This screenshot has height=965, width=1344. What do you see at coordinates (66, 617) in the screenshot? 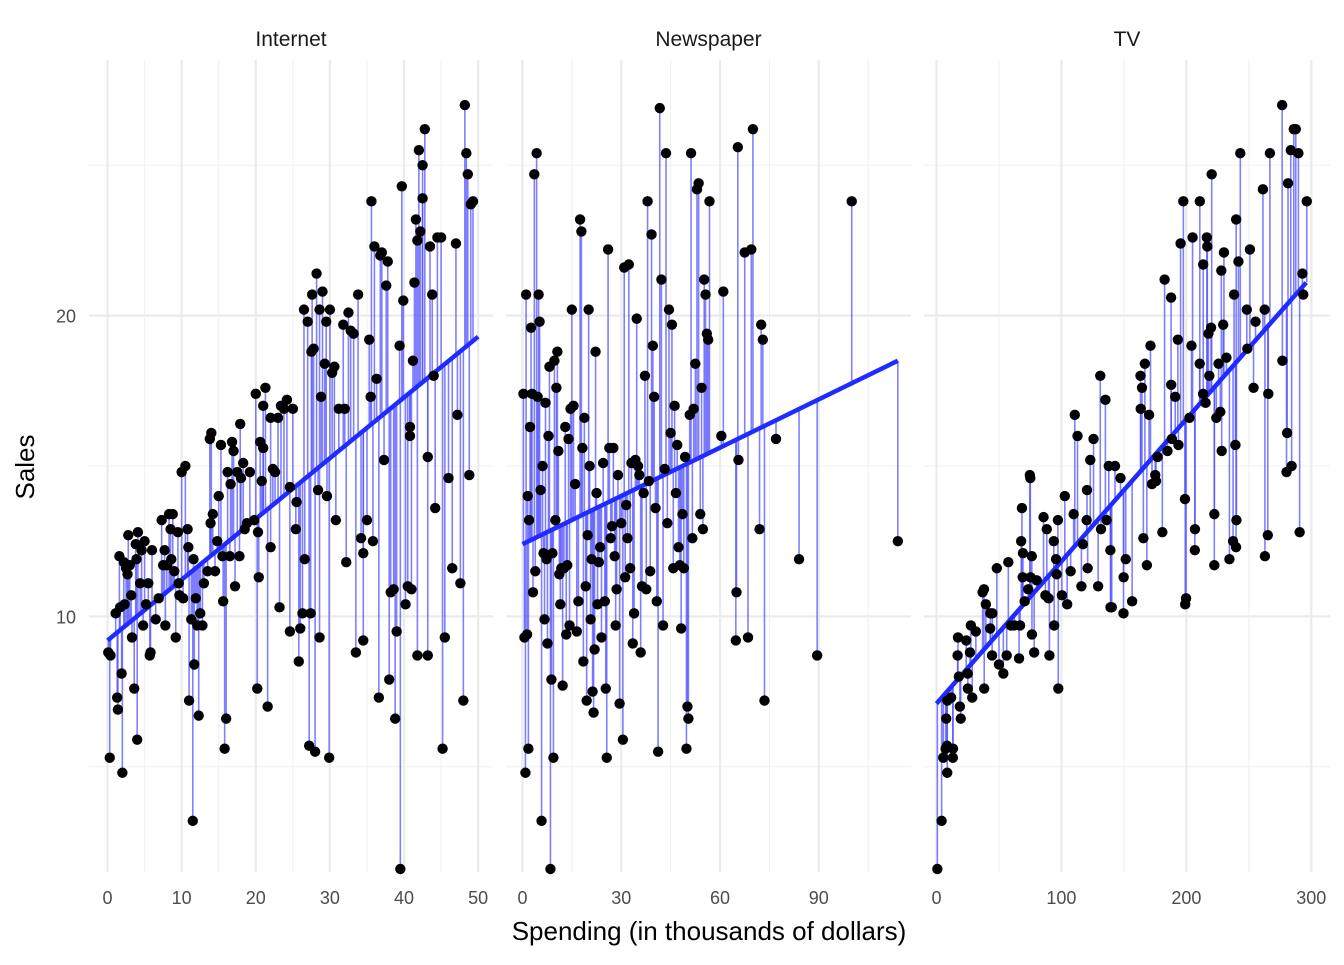
I see `y-tick-label: 10` at bounding box center [66, 617].